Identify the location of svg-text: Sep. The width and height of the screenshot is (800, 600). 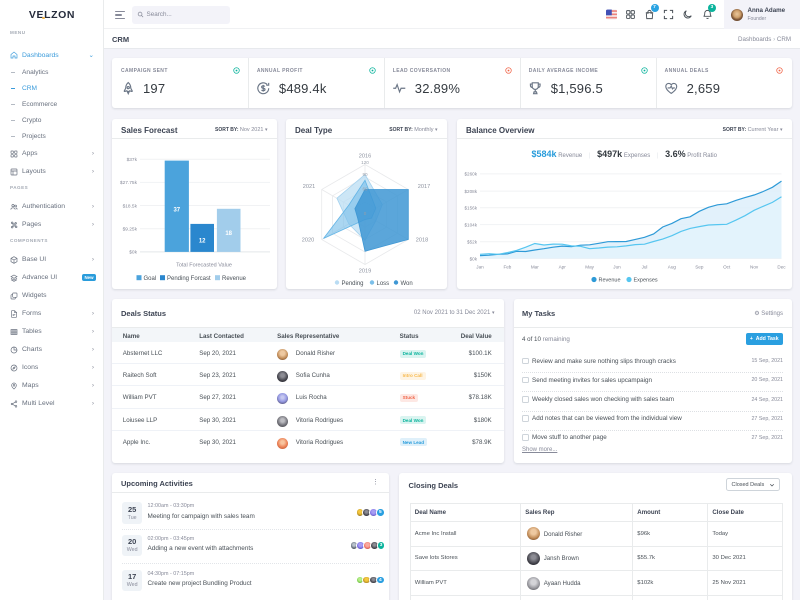
(699, 267).